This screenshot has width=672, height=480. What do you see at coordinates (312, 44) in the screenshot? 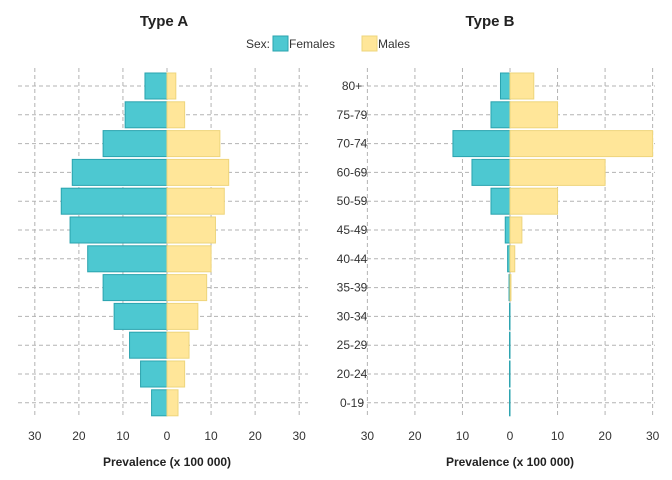
I see `legend-label-females: Females` at bounding box center [312, 44].